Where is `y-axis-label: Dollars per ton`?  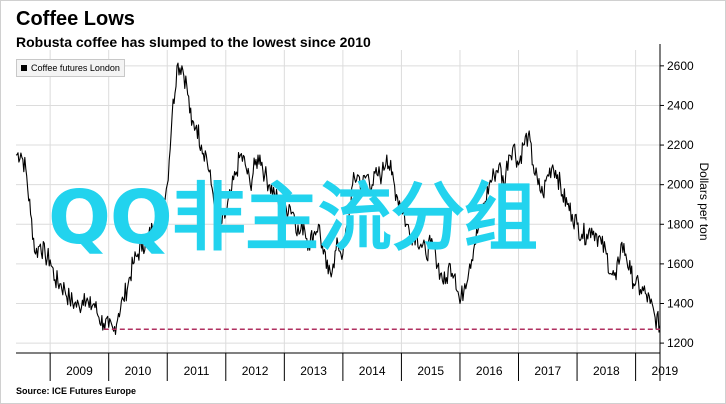
y-axis-label: Dollars per ton is located at coordinates (704, 201).